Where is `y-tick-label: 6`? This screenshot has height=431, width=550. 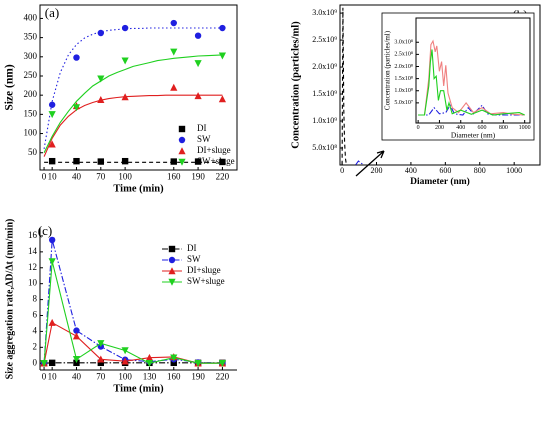 y-tick-label: 6 is located at coordinates (35, 315).